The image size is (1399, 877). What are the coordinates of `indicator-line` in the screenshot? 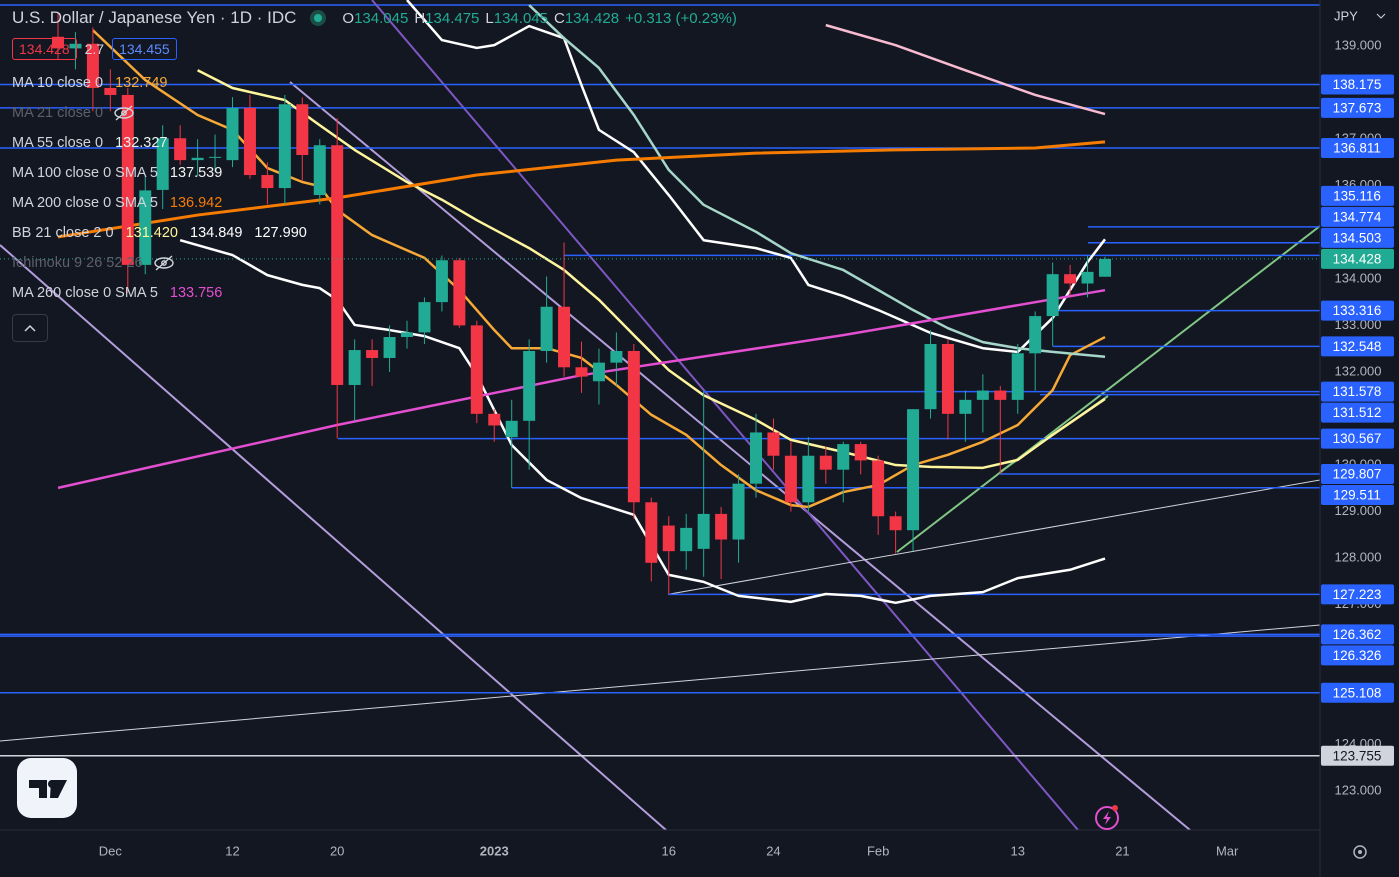 It's located at (965, 69).